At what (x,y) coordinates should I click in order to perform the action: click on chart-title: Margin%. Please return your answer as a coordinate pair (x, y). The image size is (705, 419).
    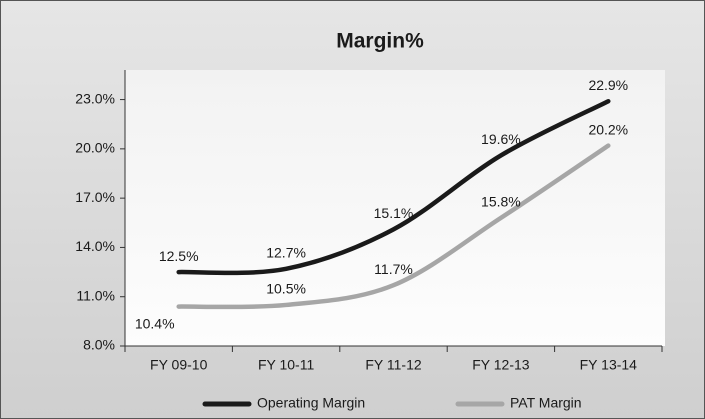
    Looking at the image, I should click on (380, 41).